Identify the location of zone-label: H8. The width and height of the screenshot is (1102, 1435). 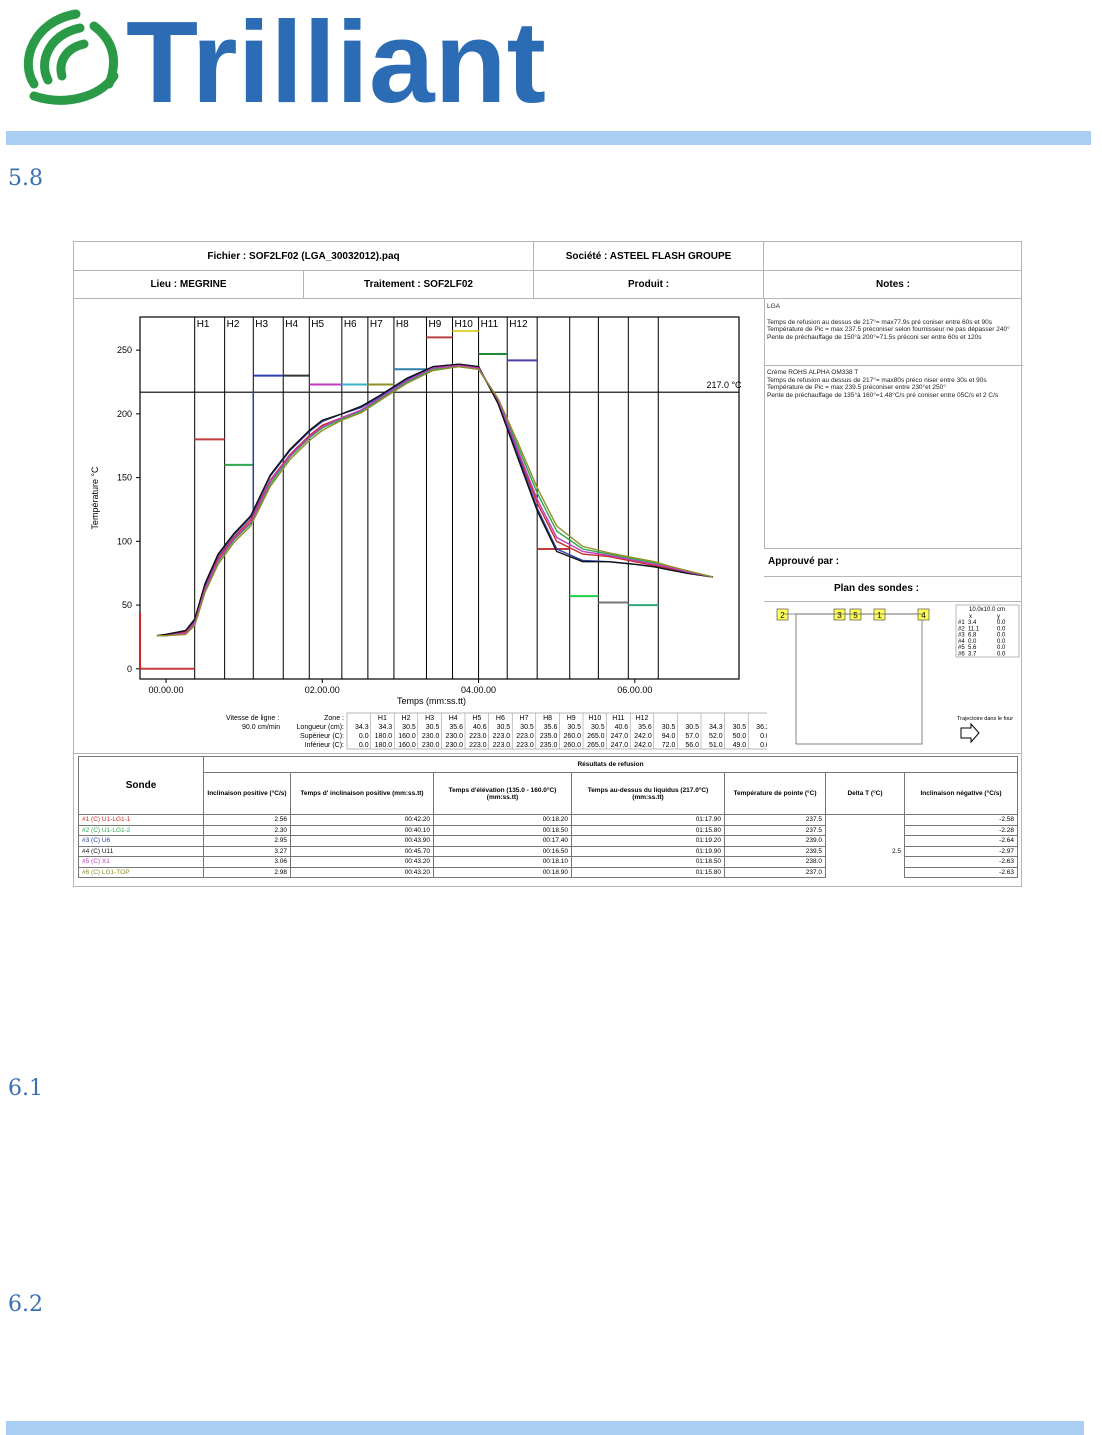
(402, 324).